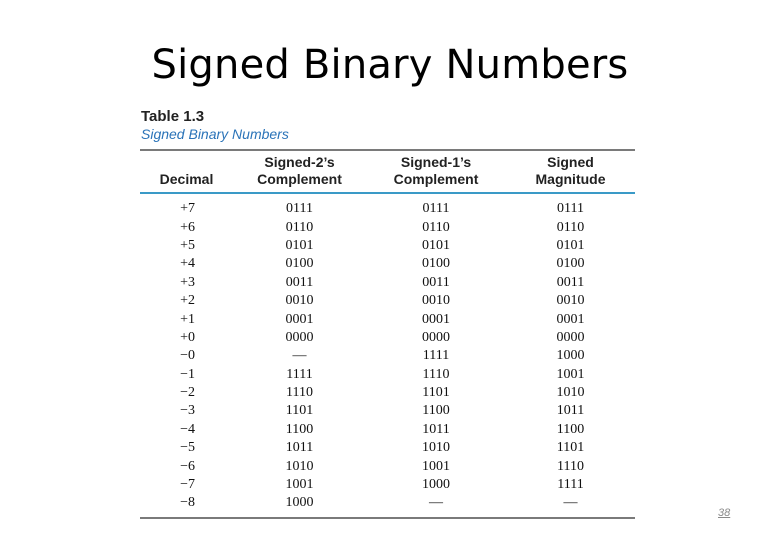 The image size is (780, 540). What do you see at coordinates (173, 116) in the screenshot?
I see `table-caption-number: Table 1.3` at bounding box center [173, 116].